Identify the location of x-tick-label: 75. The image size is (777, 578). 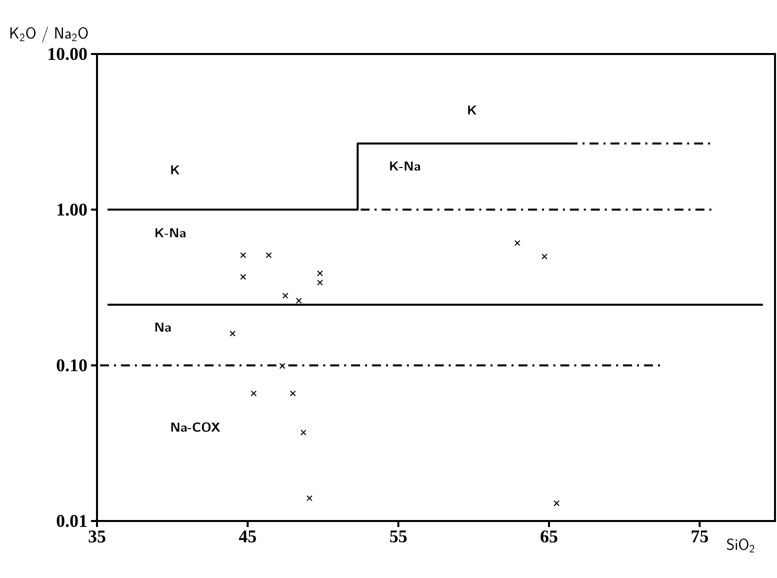
(700, 536).